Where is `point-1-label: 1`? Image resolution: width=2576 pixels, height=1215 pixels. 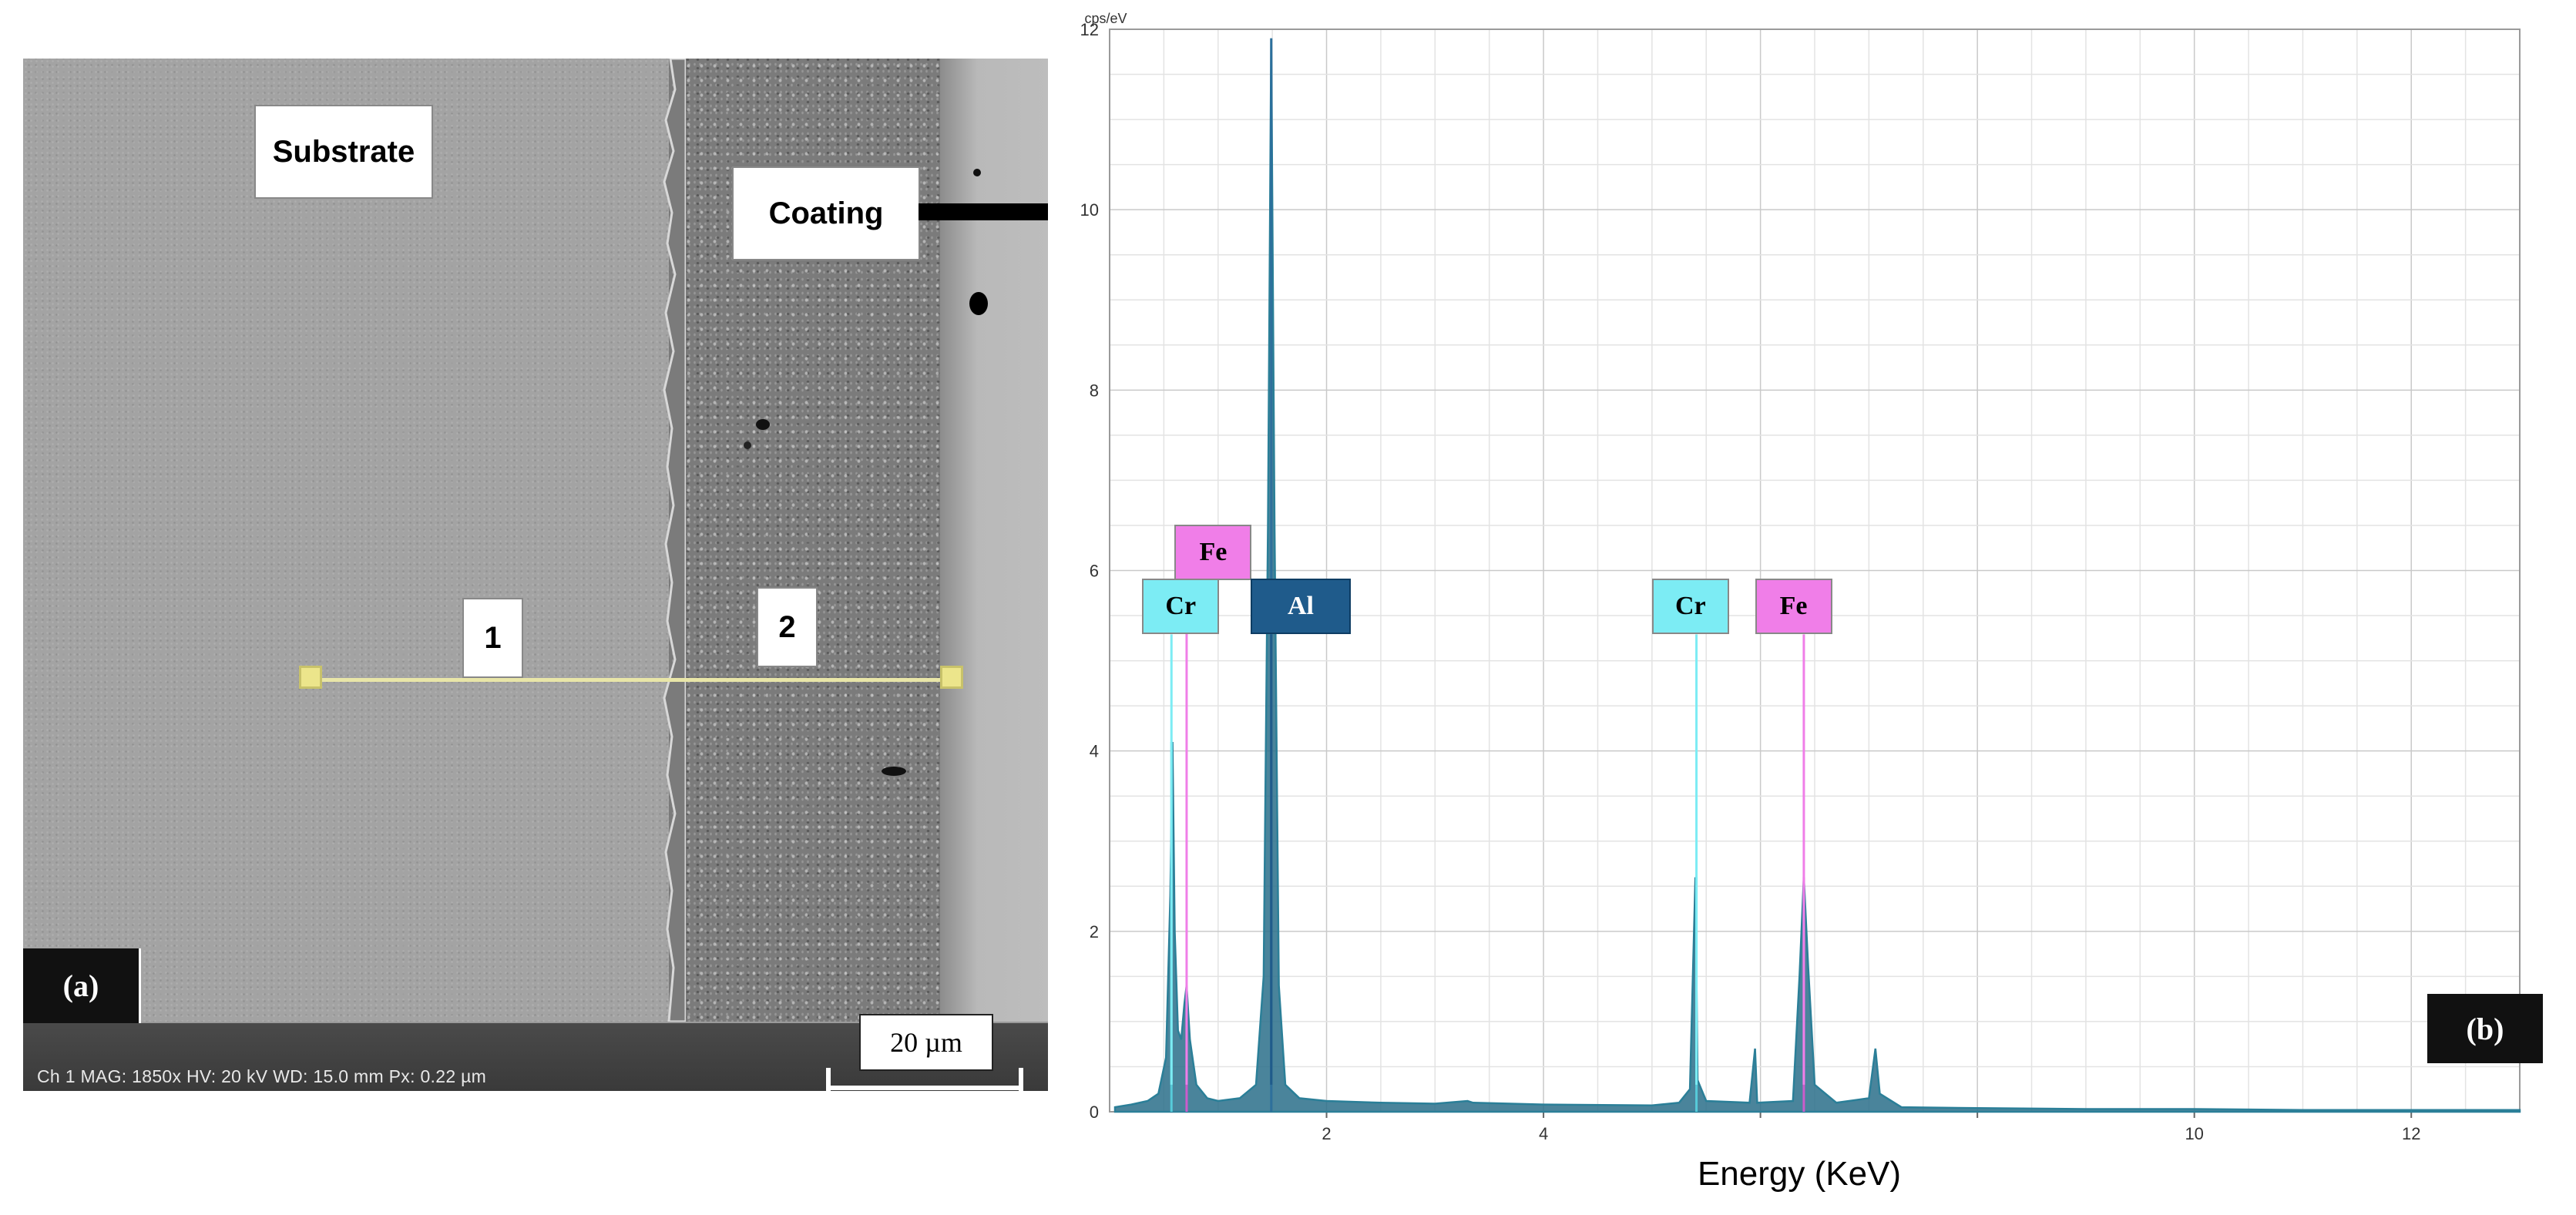
point-1-label: 1 is located at coordinates (492, 638).